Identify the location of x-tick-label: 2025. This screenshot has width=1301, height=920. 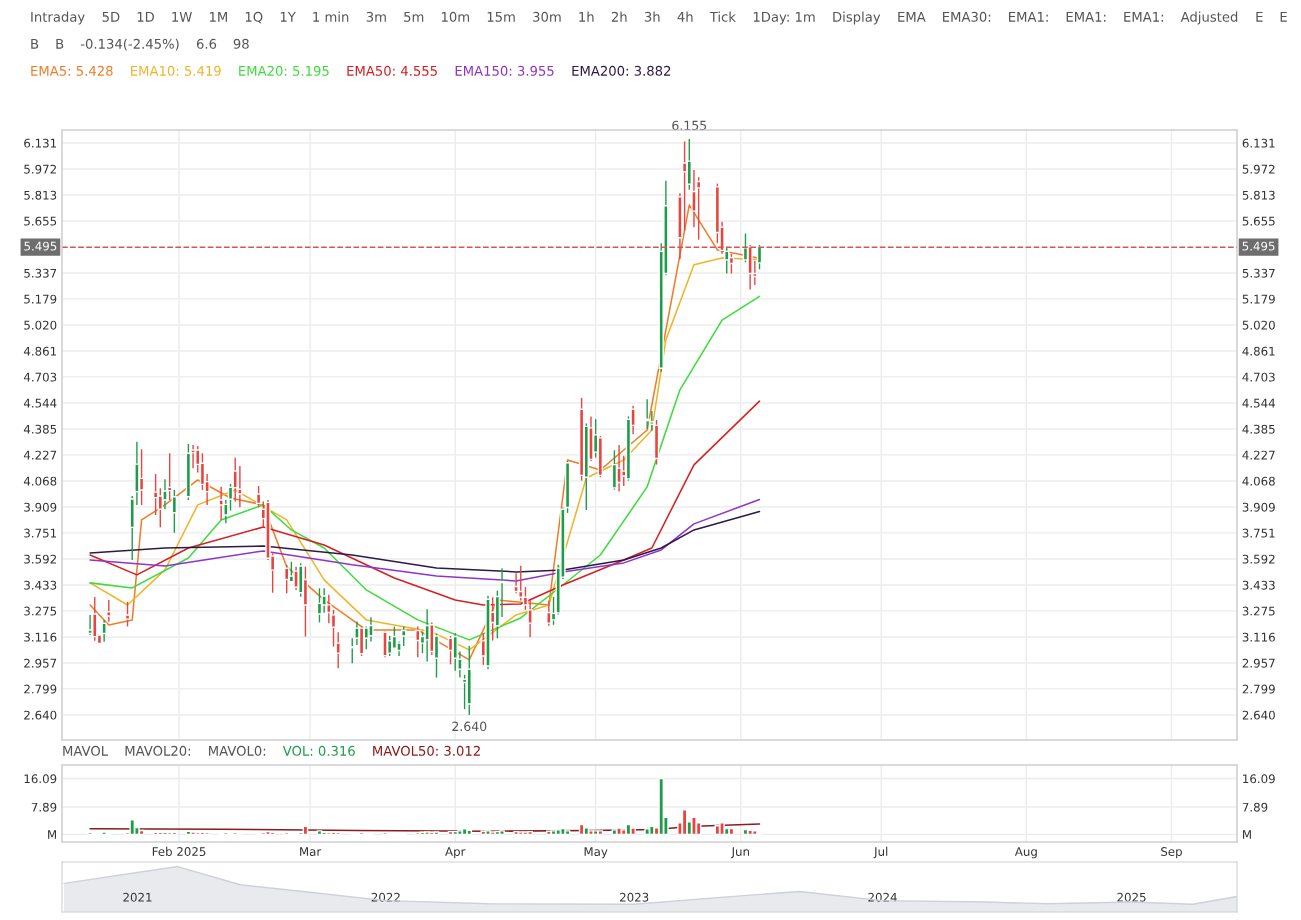
(1131, 897).